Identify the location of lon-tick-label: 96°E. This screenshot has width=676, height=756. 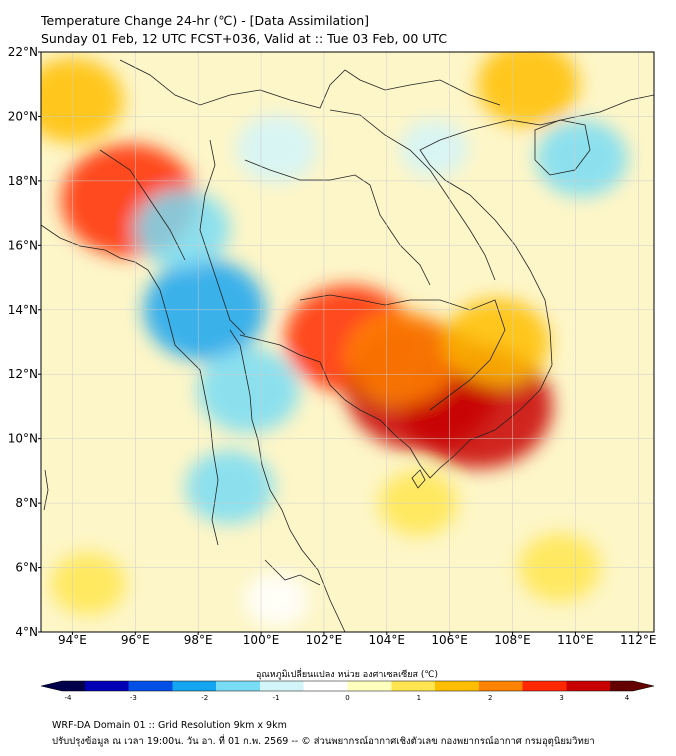
(135, 640).